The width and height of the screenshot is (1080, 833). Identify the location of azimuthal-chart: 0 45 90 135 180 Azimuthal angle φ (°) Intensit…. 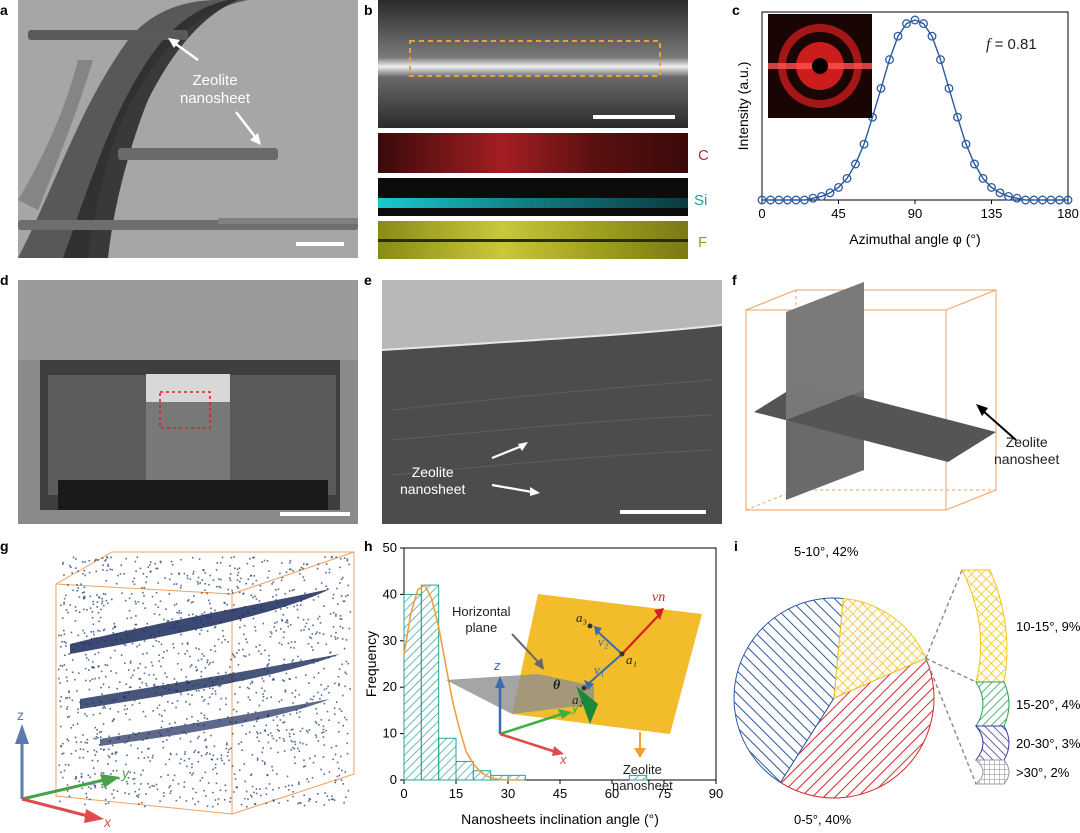
(907, 129).